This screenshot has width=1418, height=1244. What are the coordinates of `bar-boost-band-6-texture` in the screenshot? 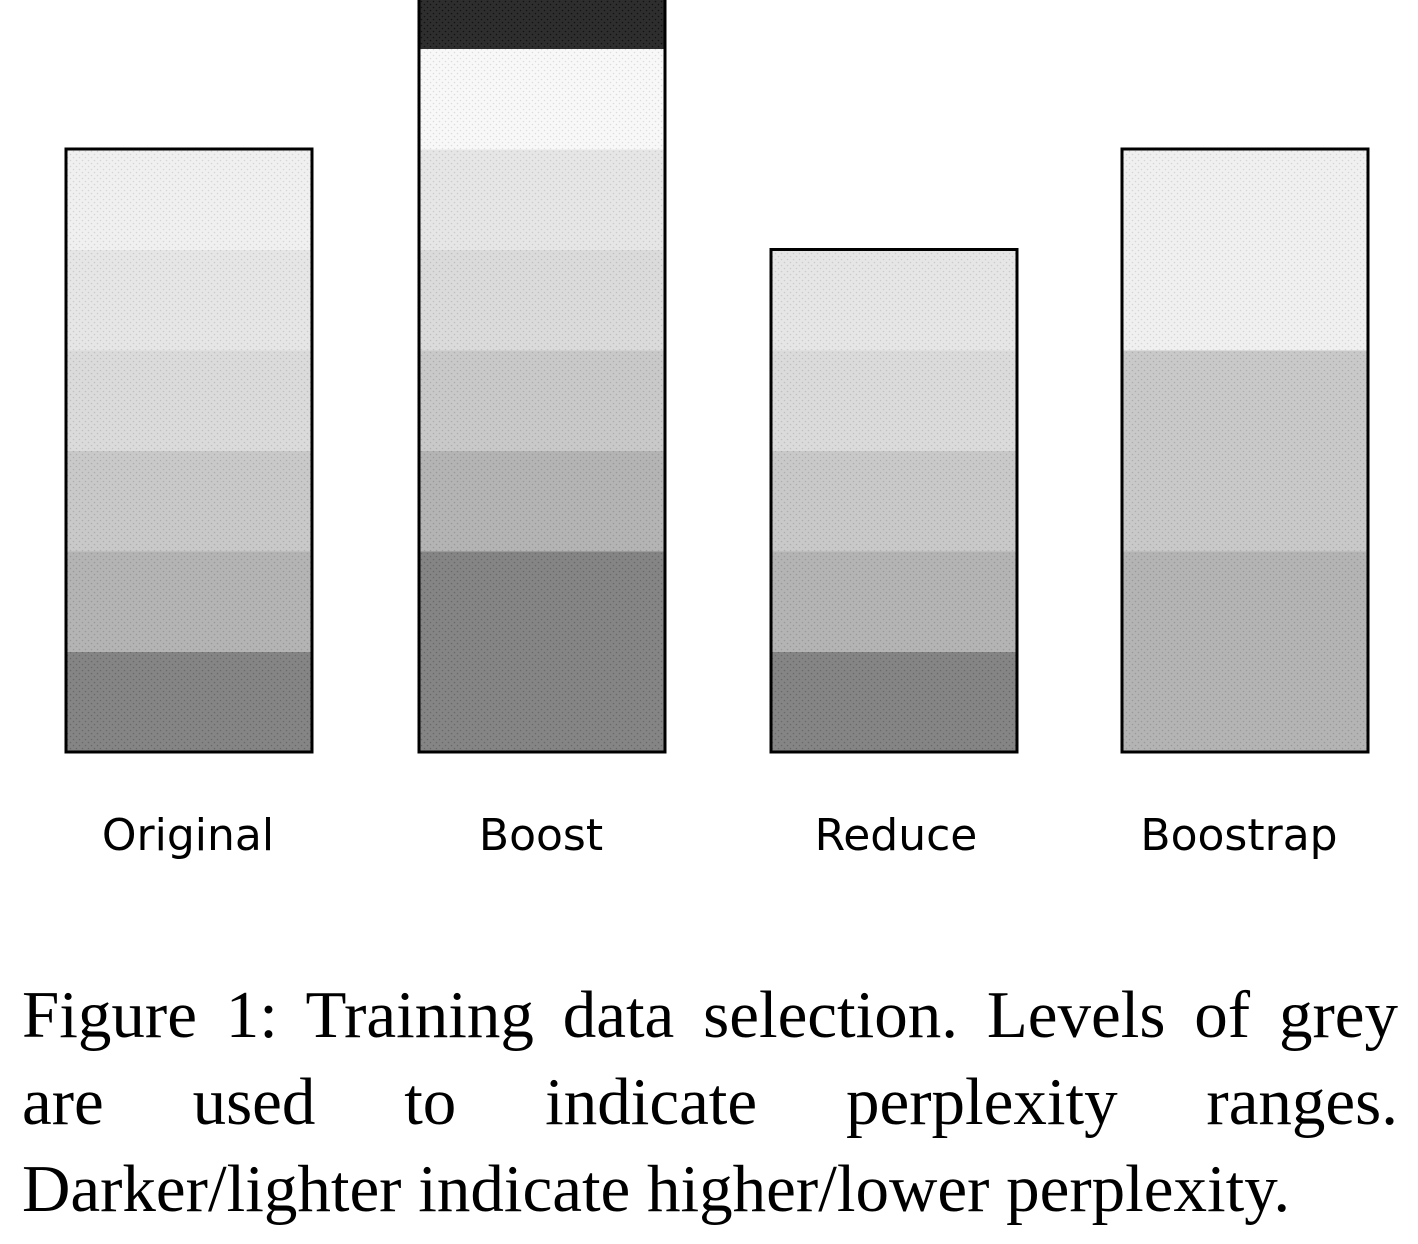 It's located at (542, 99).